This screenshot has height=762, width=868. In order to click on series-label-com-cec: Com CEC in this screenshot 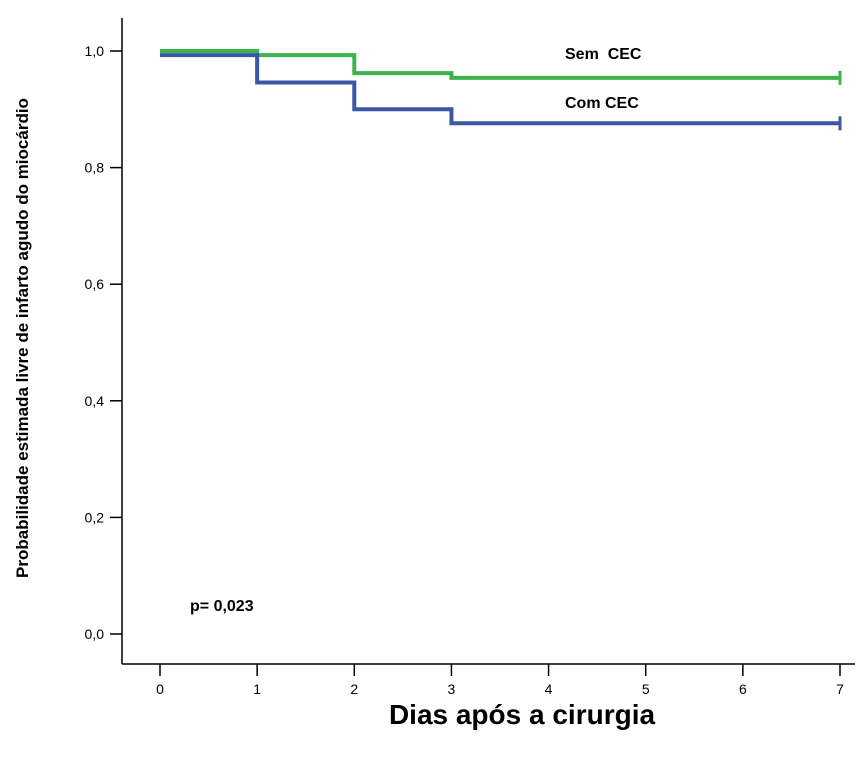, I will do `click(602, 103)`.